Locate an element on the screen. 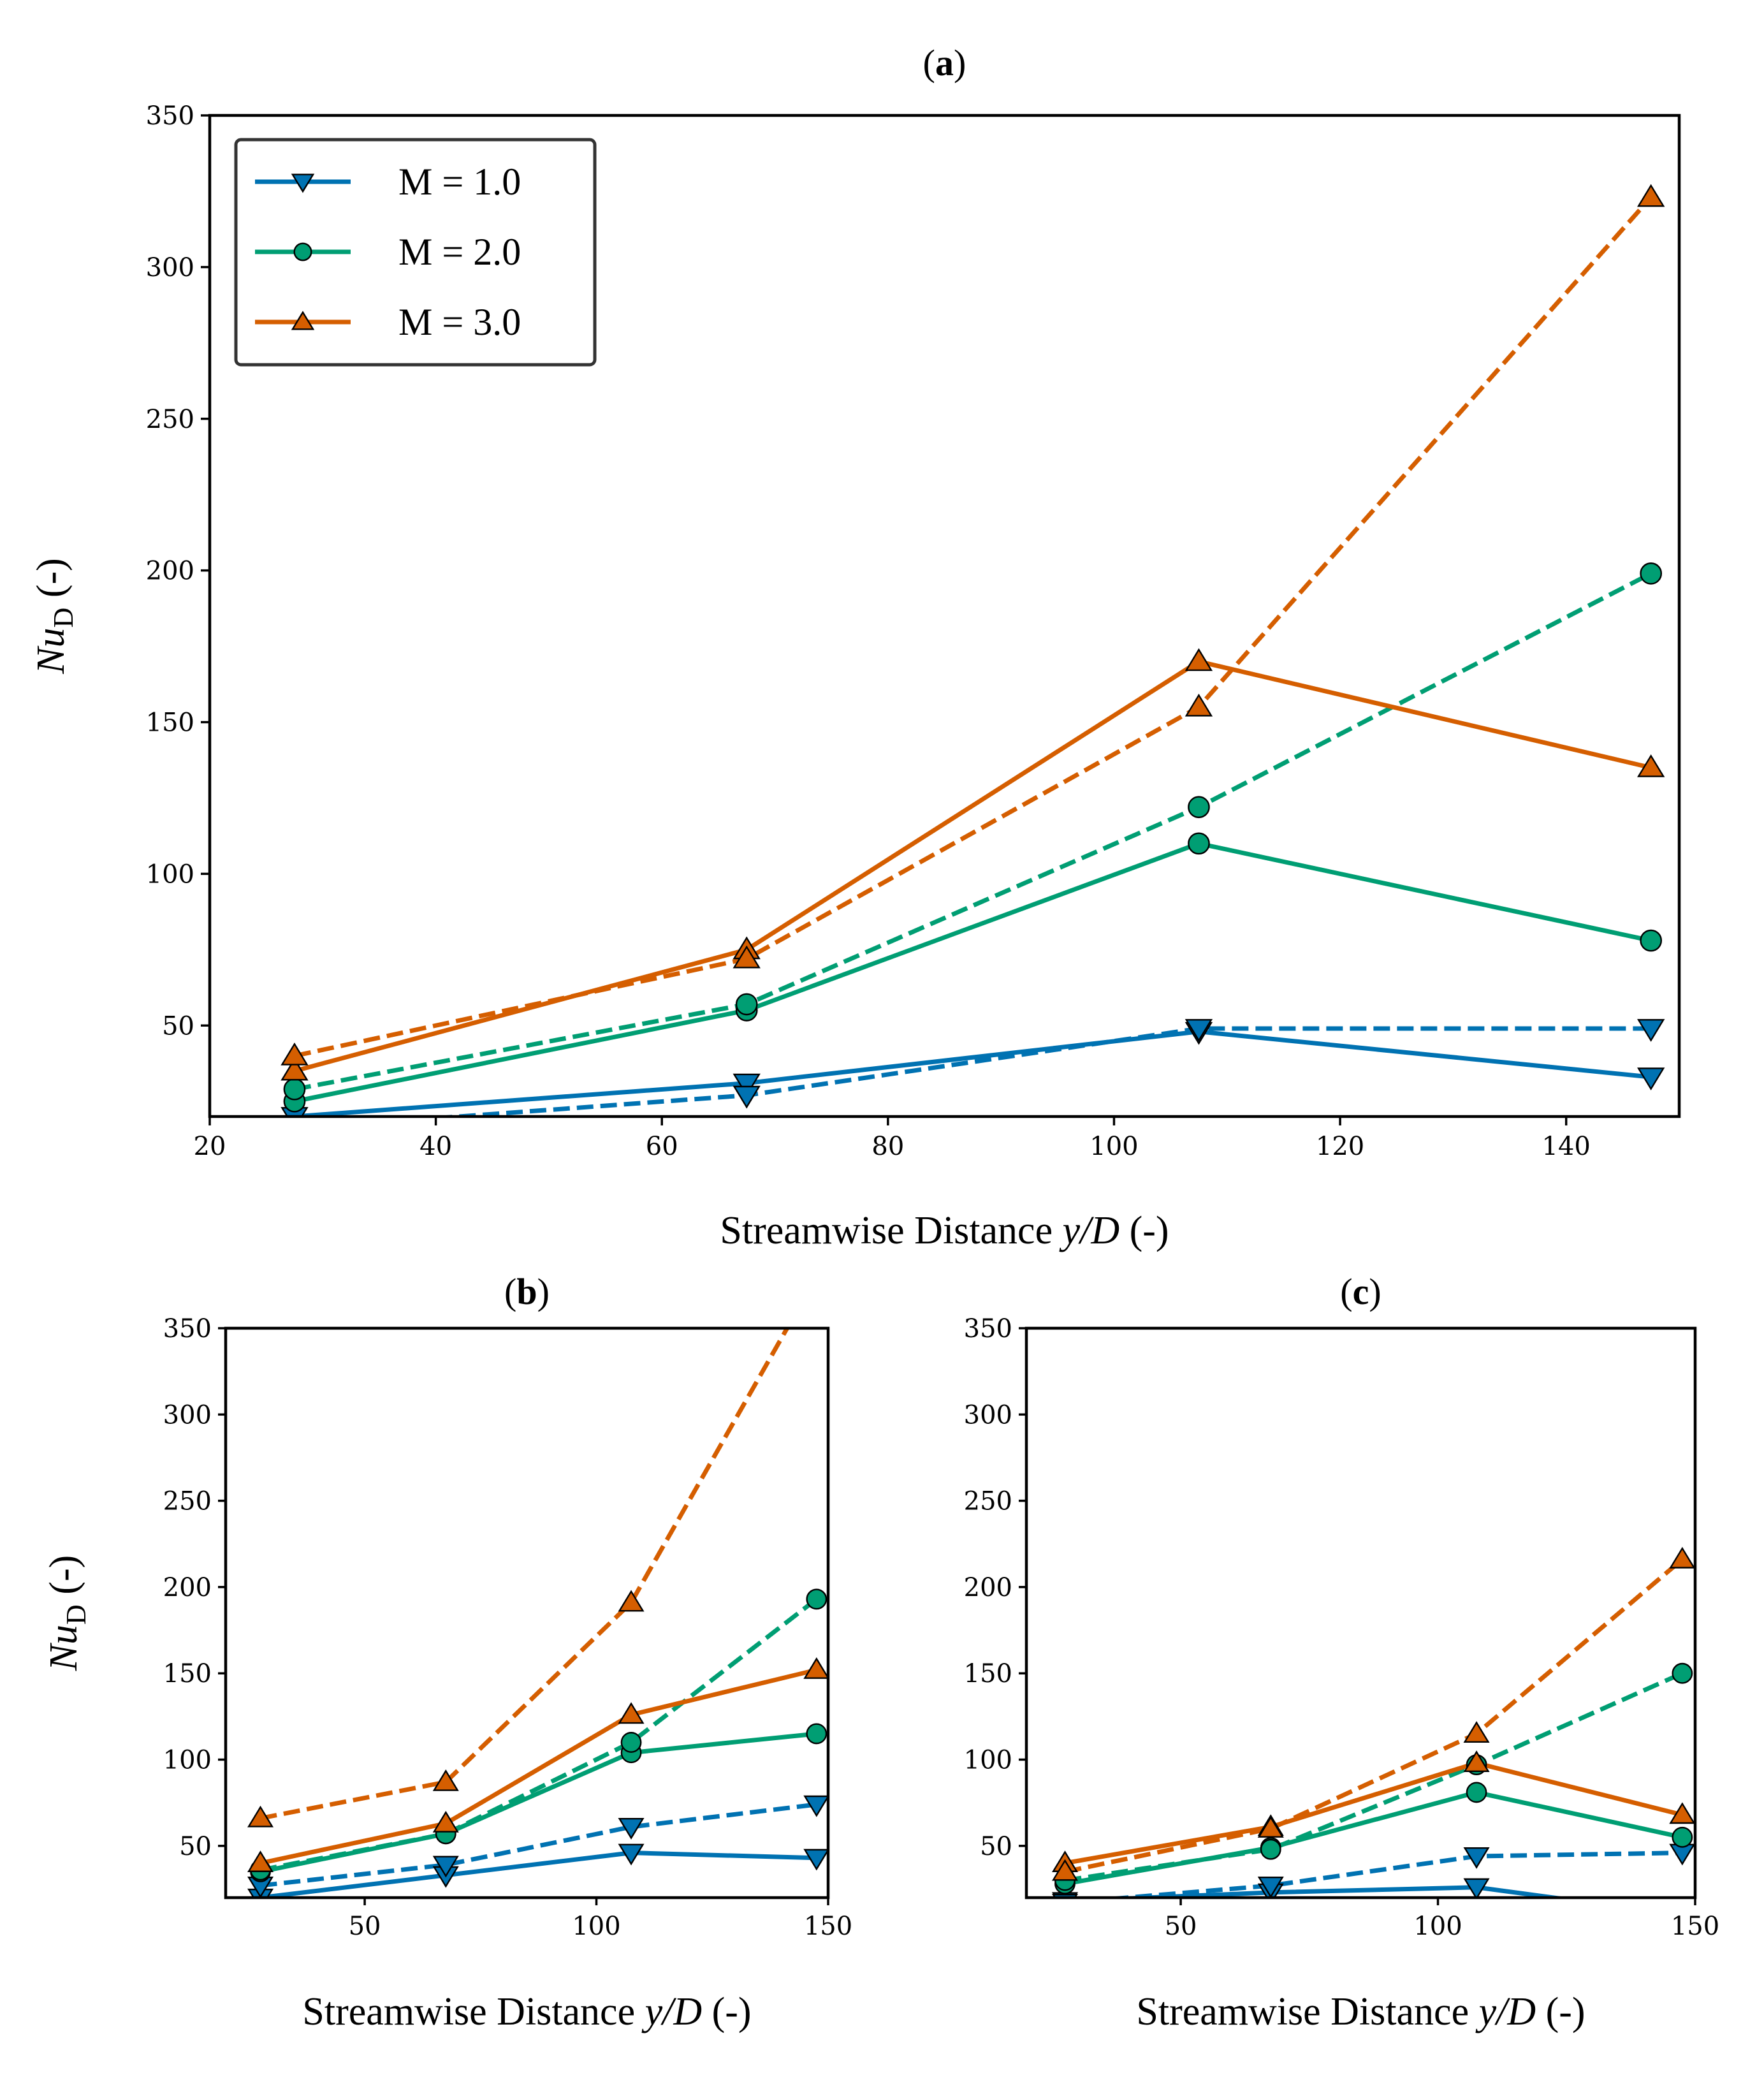 The image size is (1764, 2073). legend-label: M = 2.0 is located at coordinates (459, 252).